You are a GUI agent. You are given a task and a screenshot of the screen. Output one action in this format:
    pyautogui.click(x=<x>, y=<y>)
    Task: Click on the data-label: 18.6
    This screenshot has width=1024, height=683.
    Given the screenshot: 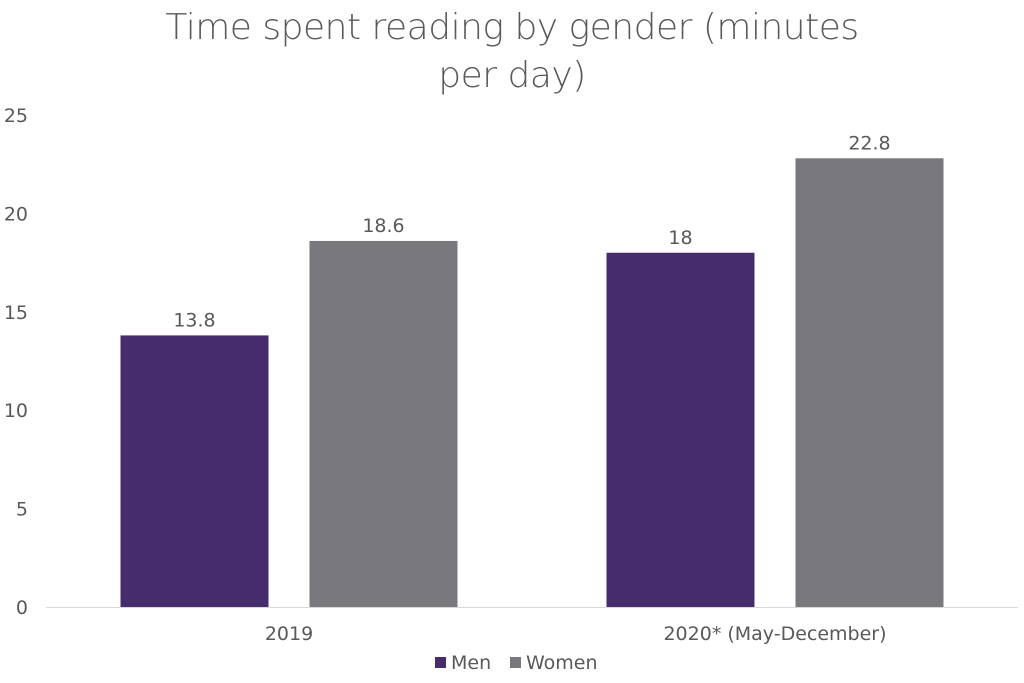 What is the action you would take?
    pyautogui.click(x=383, y=226)
    